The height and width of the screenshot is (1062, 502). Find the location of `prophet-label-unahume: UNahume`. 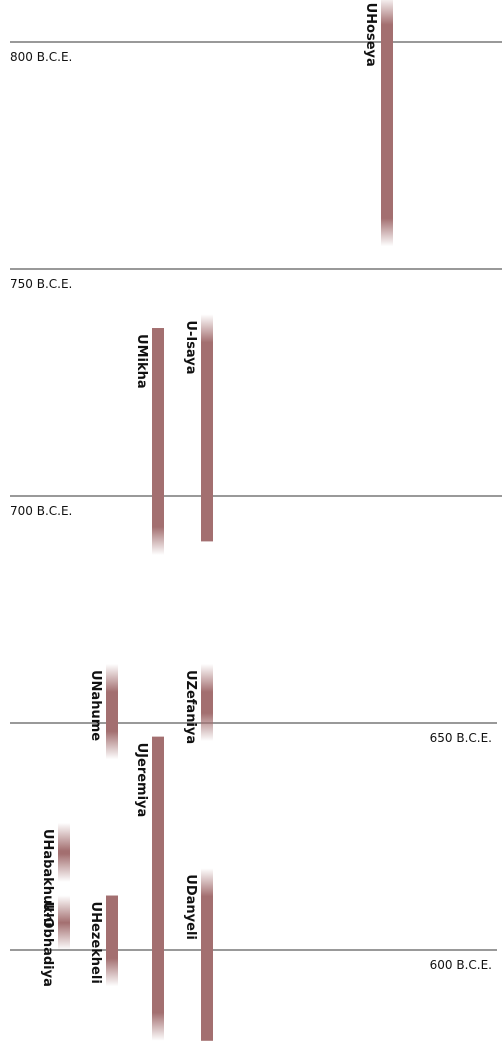

prophet-label-unahume: UNahume is located at coordinates (95, 705).